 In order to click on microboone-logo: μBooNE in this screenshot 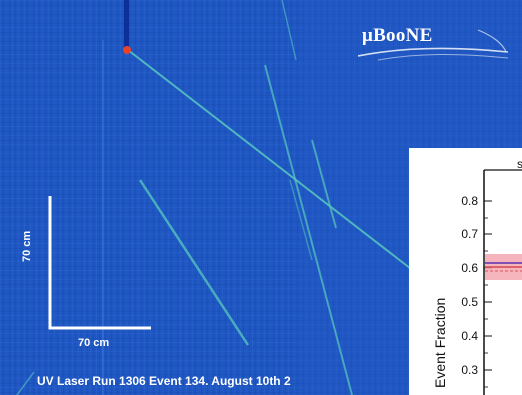, I will do `click(433, 45)`.